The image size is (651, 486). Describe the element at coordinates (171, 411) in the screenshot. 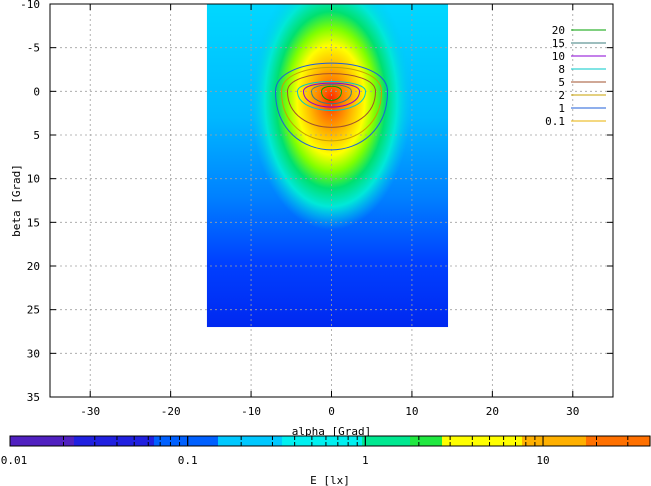

I see `x-tick-label: -20` at that location.